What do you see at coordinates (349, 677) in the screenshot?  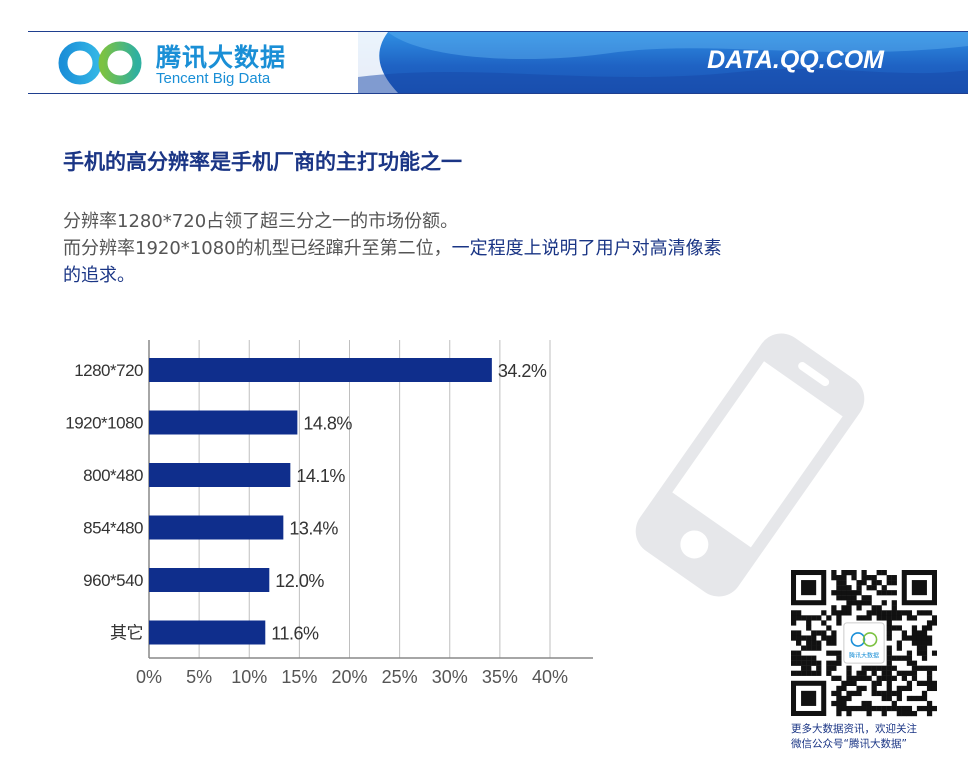 I see `x-tick-label: 20%` at bounding box center [349, 677].